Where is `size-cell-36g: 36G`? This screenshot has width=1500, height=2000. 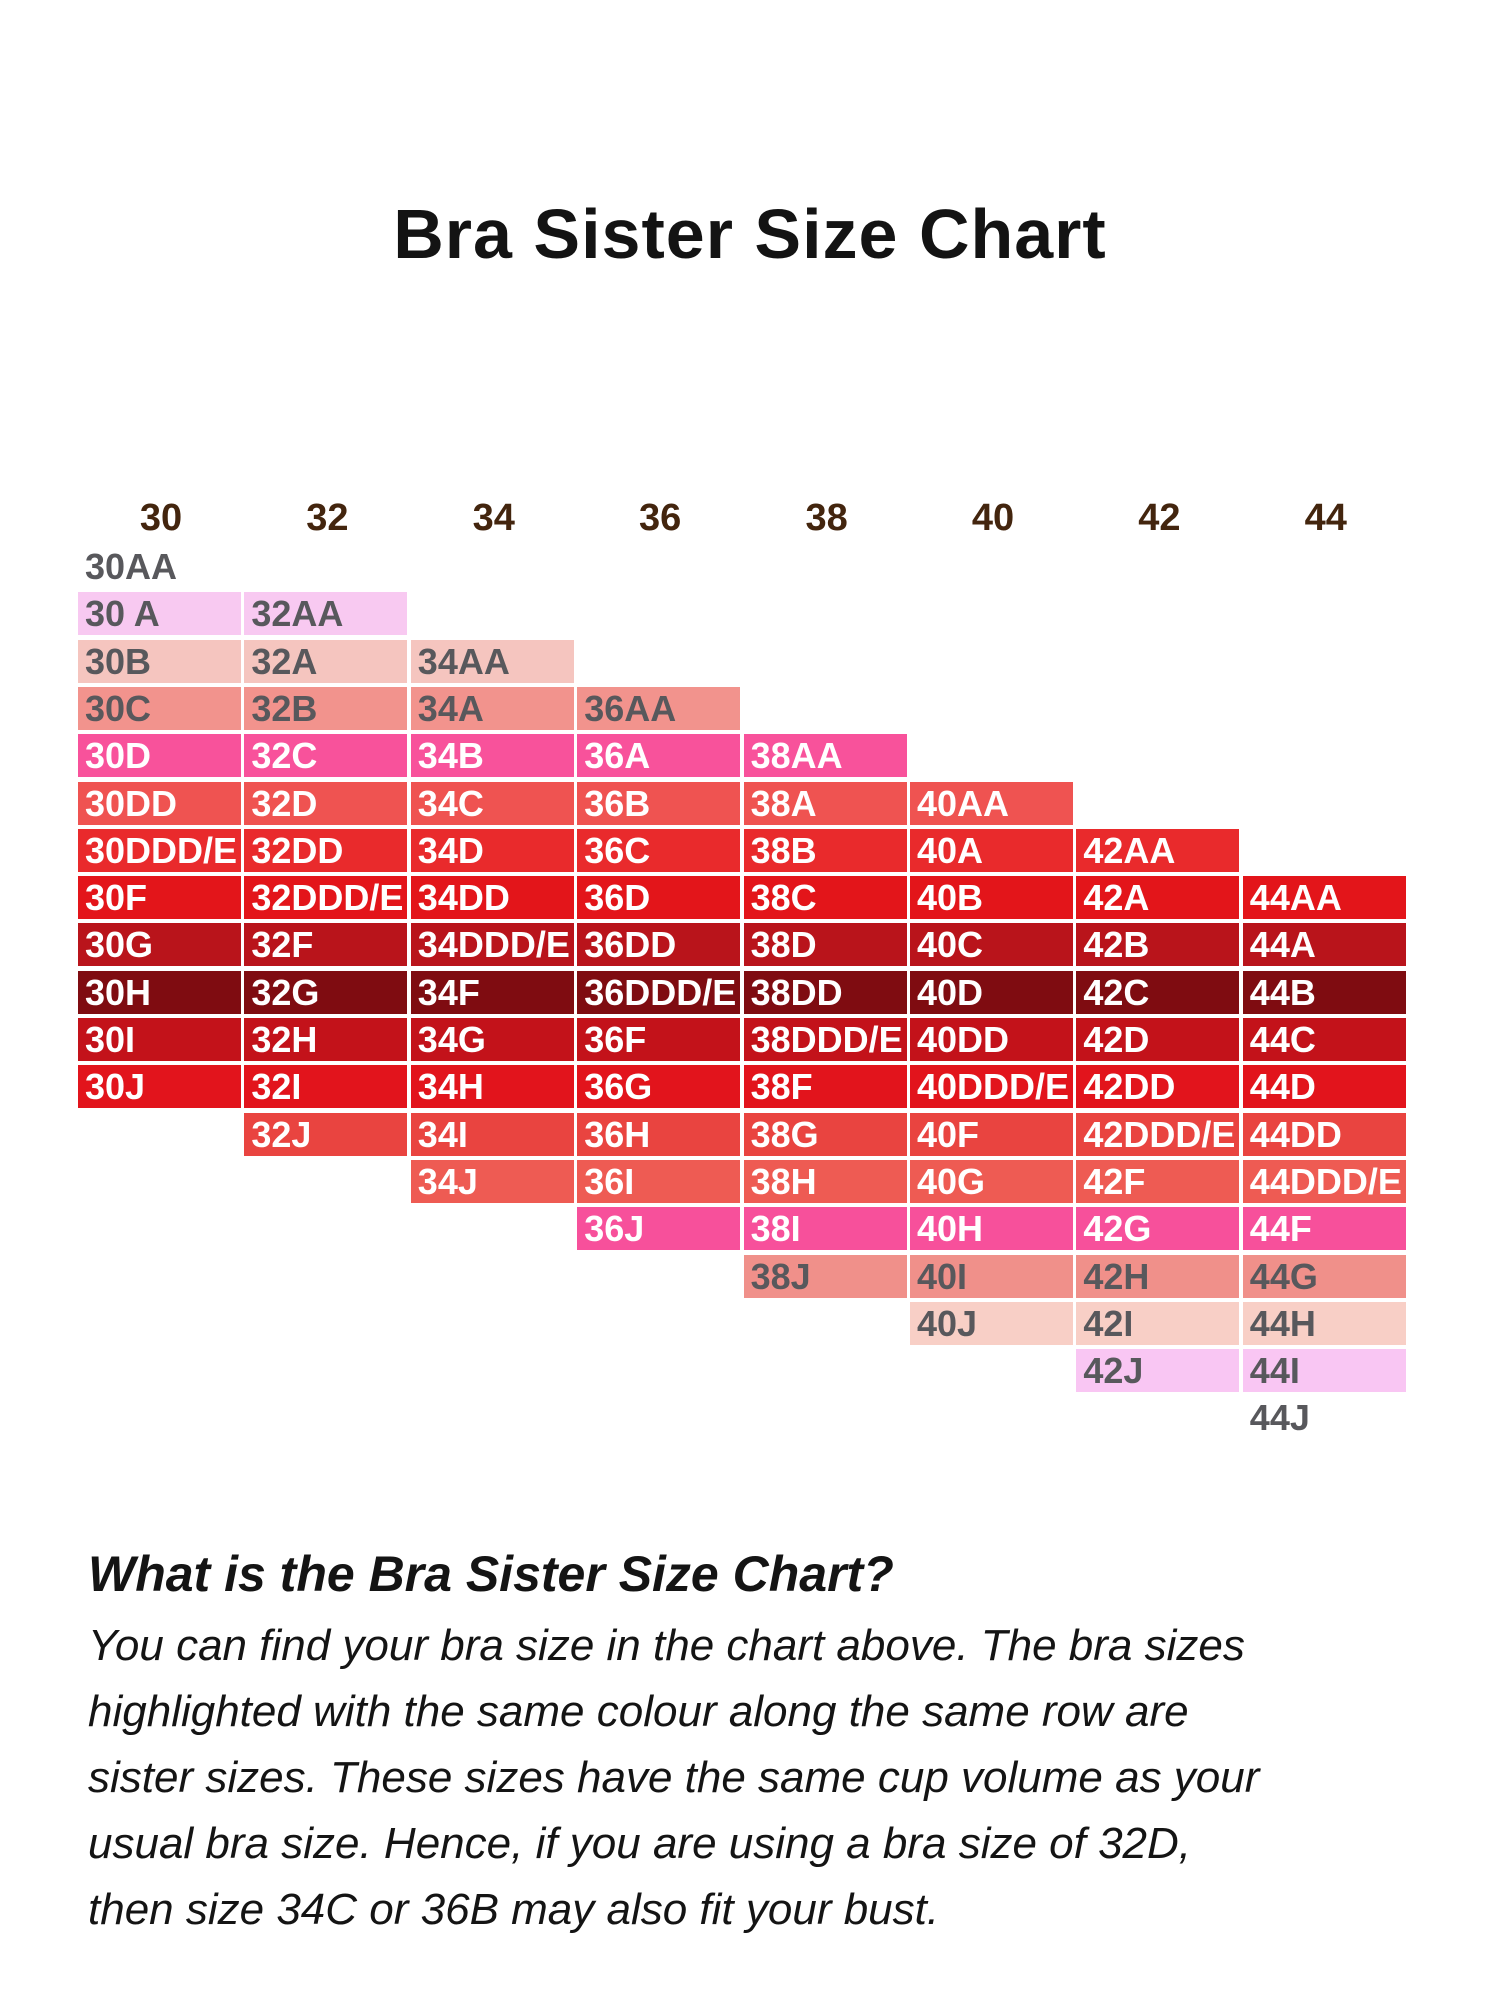
size-cell-36g: 36G is located at coordinates (659, 1087).